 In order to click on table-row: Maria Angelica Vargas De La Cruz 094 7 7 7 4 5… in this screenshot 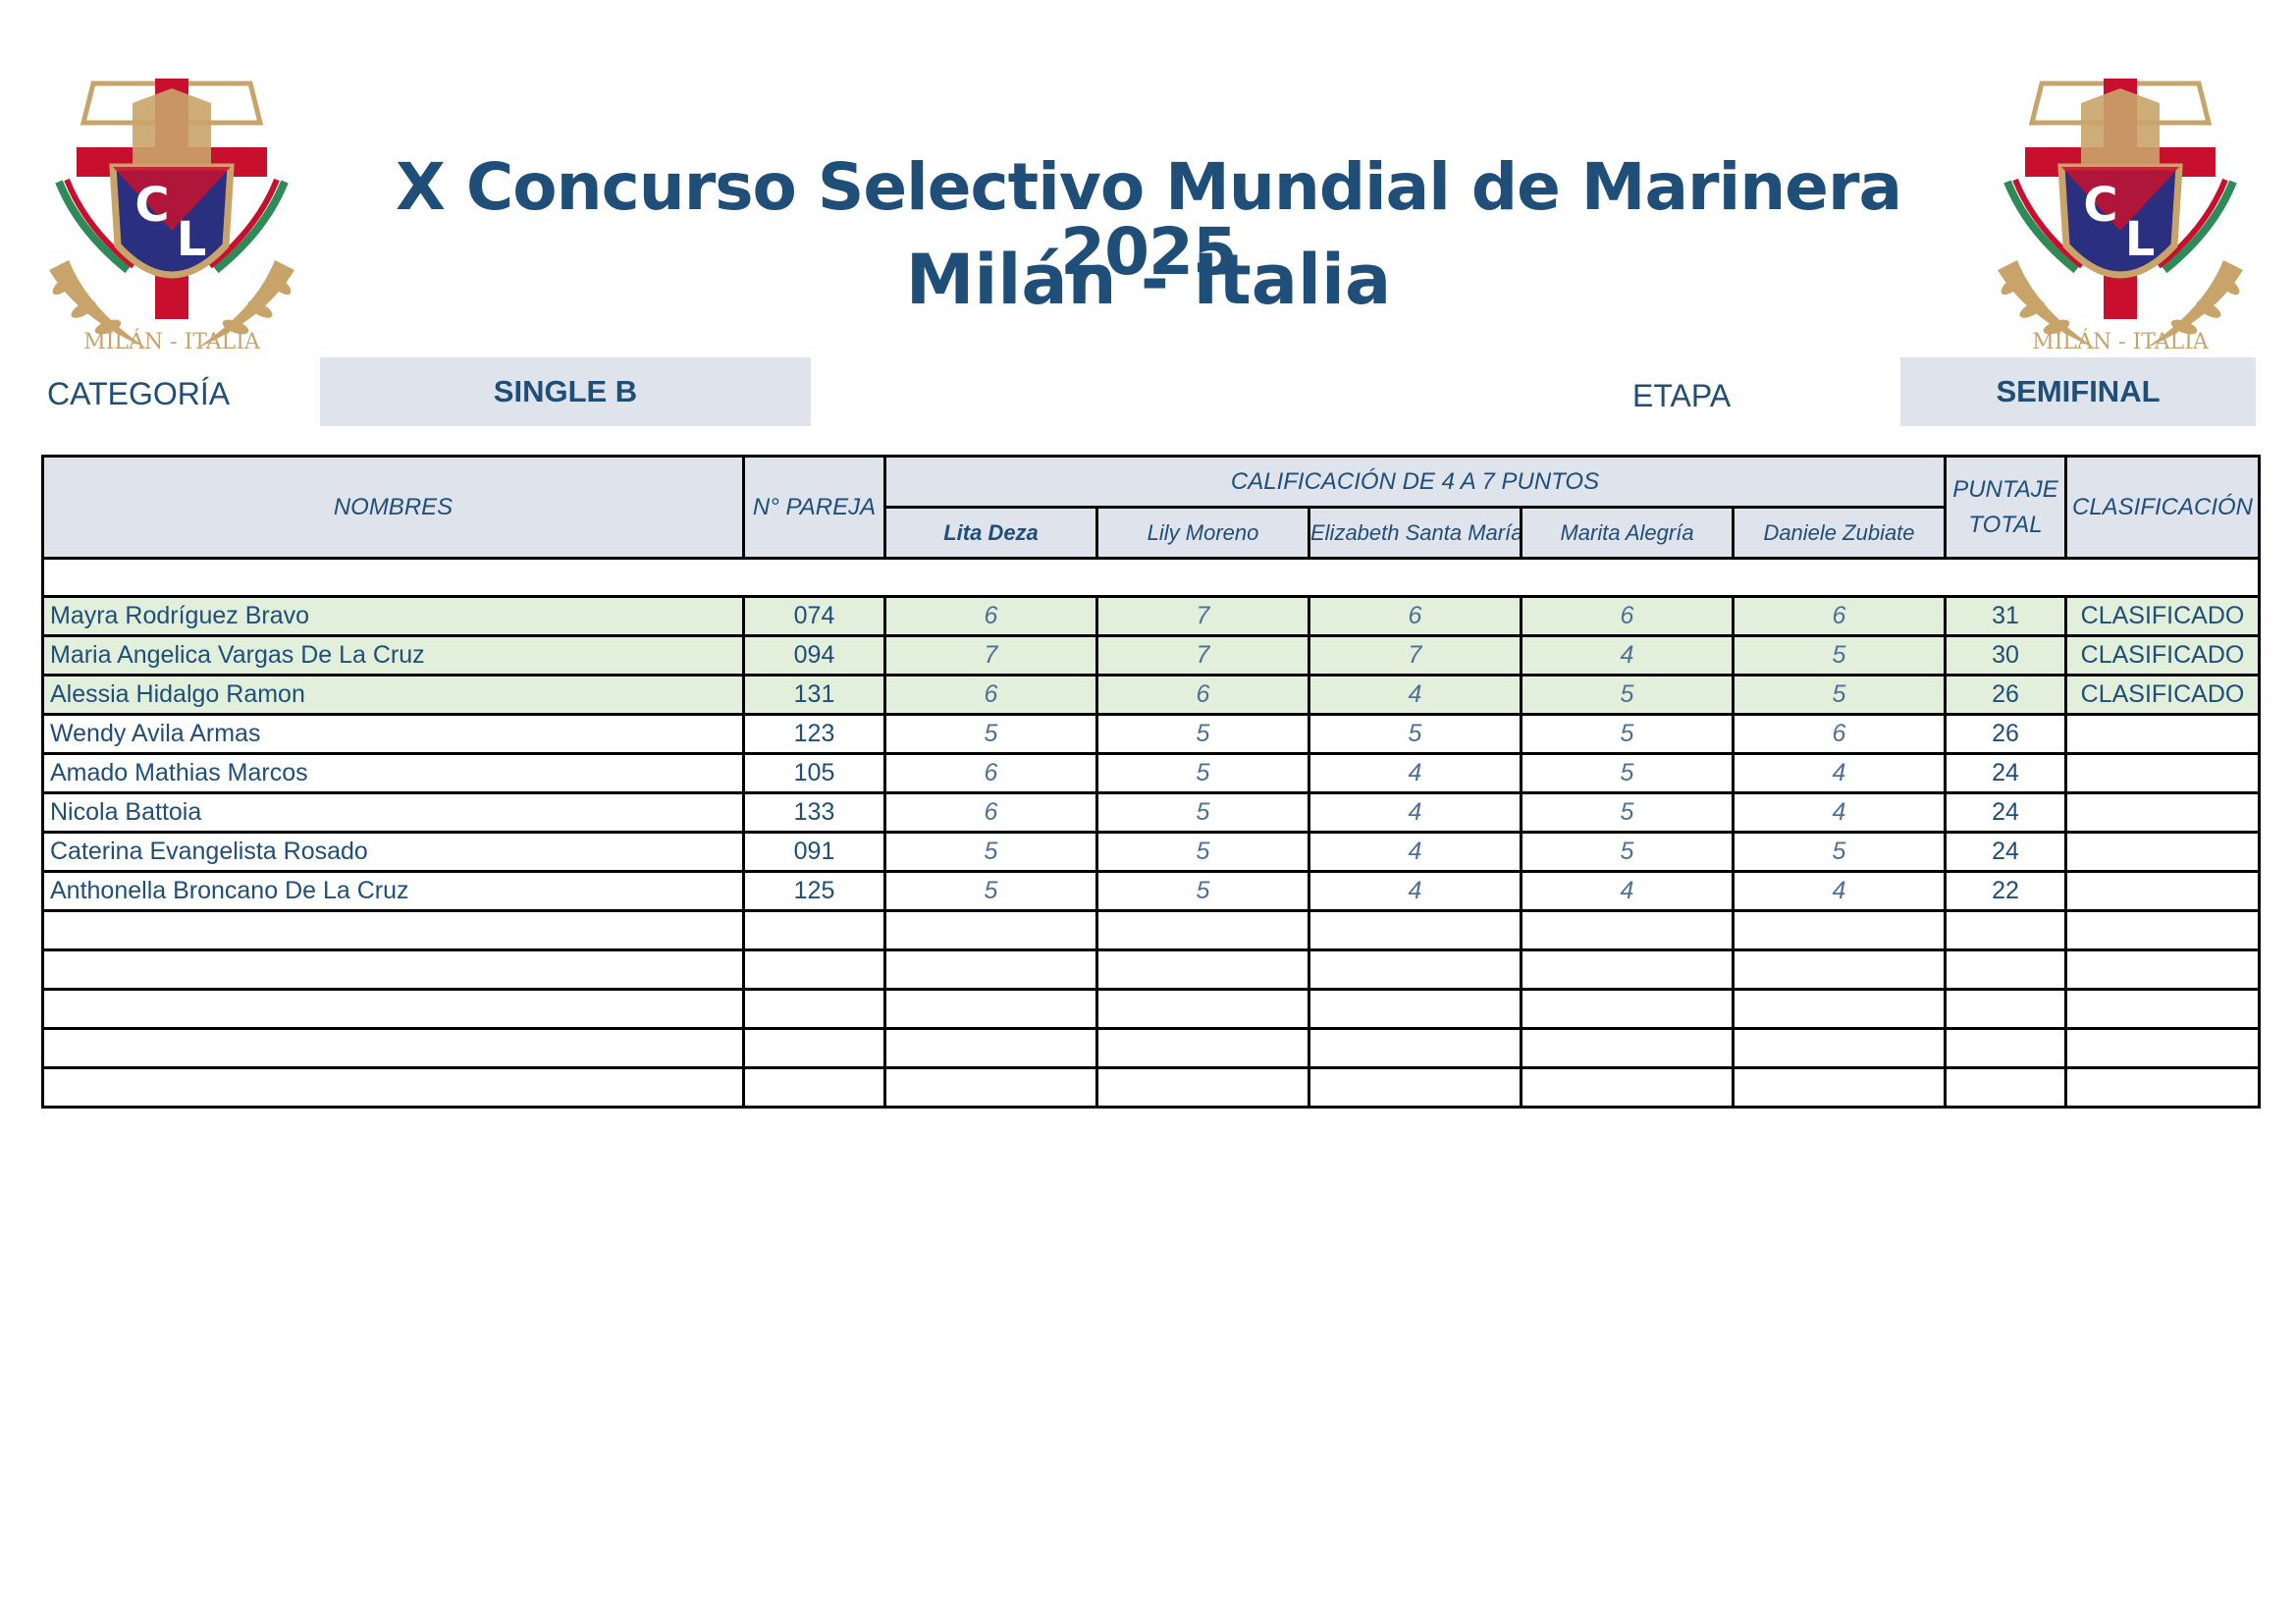, I will do `click(1151, 655)`.